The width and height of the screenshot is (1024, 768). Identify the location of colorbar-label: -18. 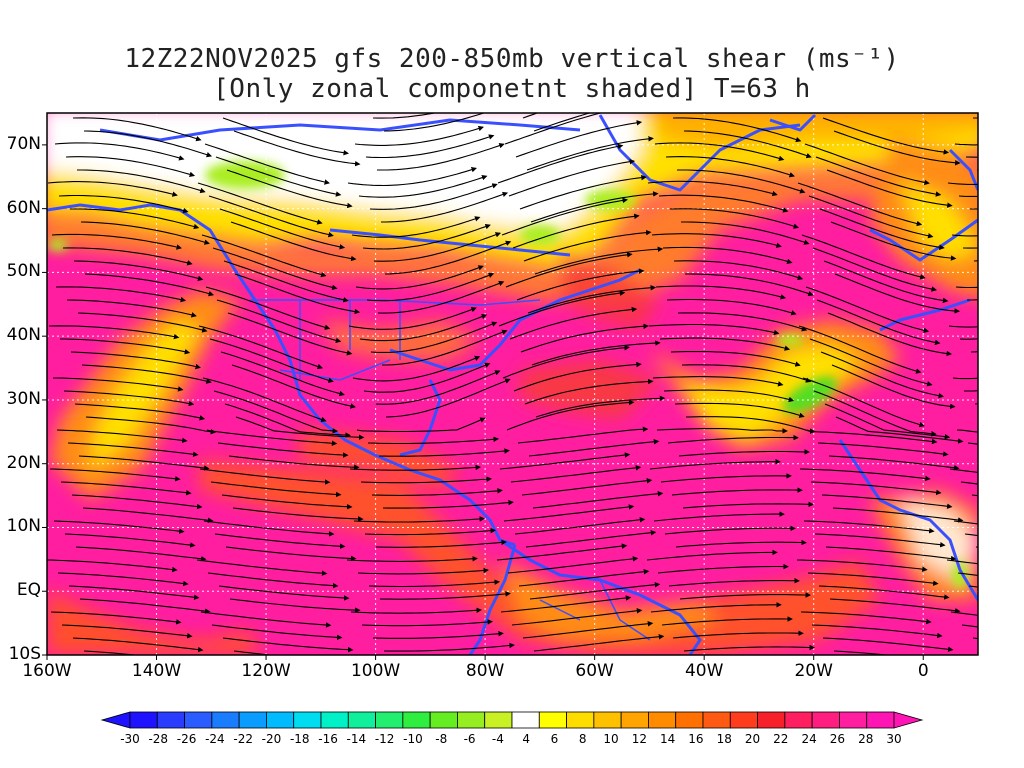
(299, 739).